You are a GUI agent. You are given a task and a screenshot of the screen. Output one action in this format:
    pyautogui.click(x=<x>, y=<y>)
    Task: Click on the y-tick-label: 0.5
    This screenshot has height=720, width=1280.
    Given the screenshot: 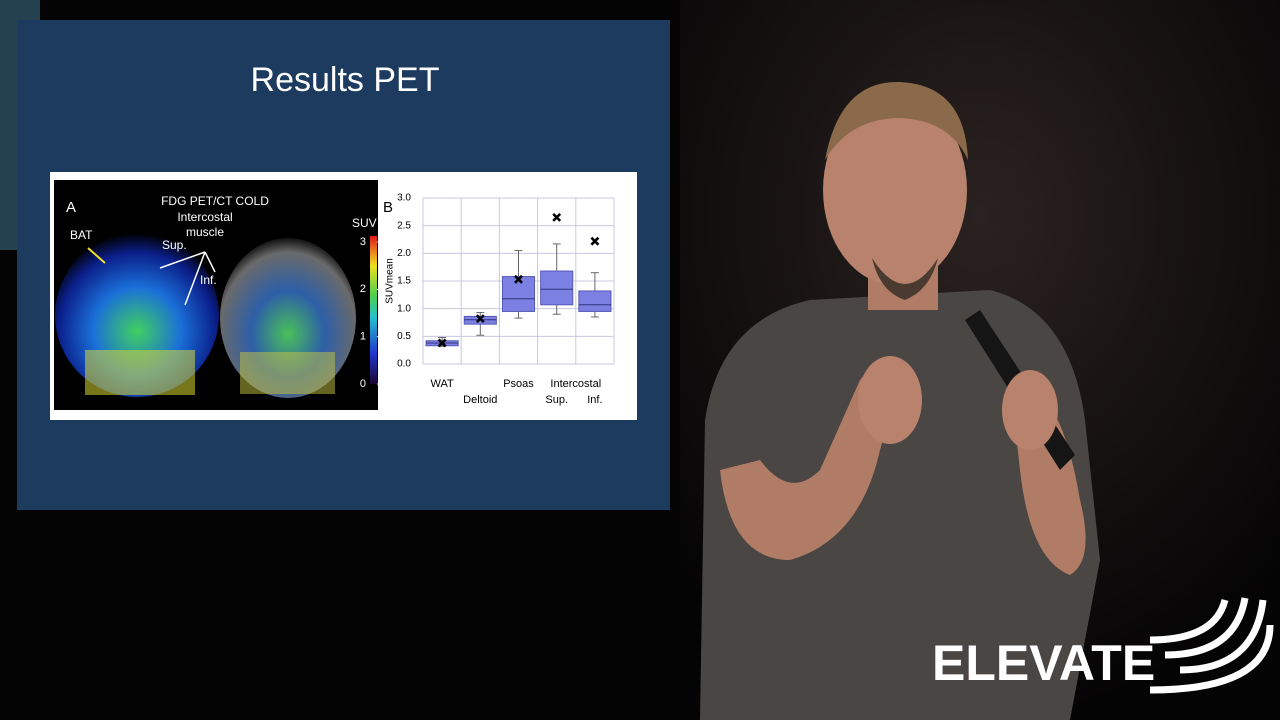 What is the action you would take?
    pyautogui.click(x=404, y=336)
    